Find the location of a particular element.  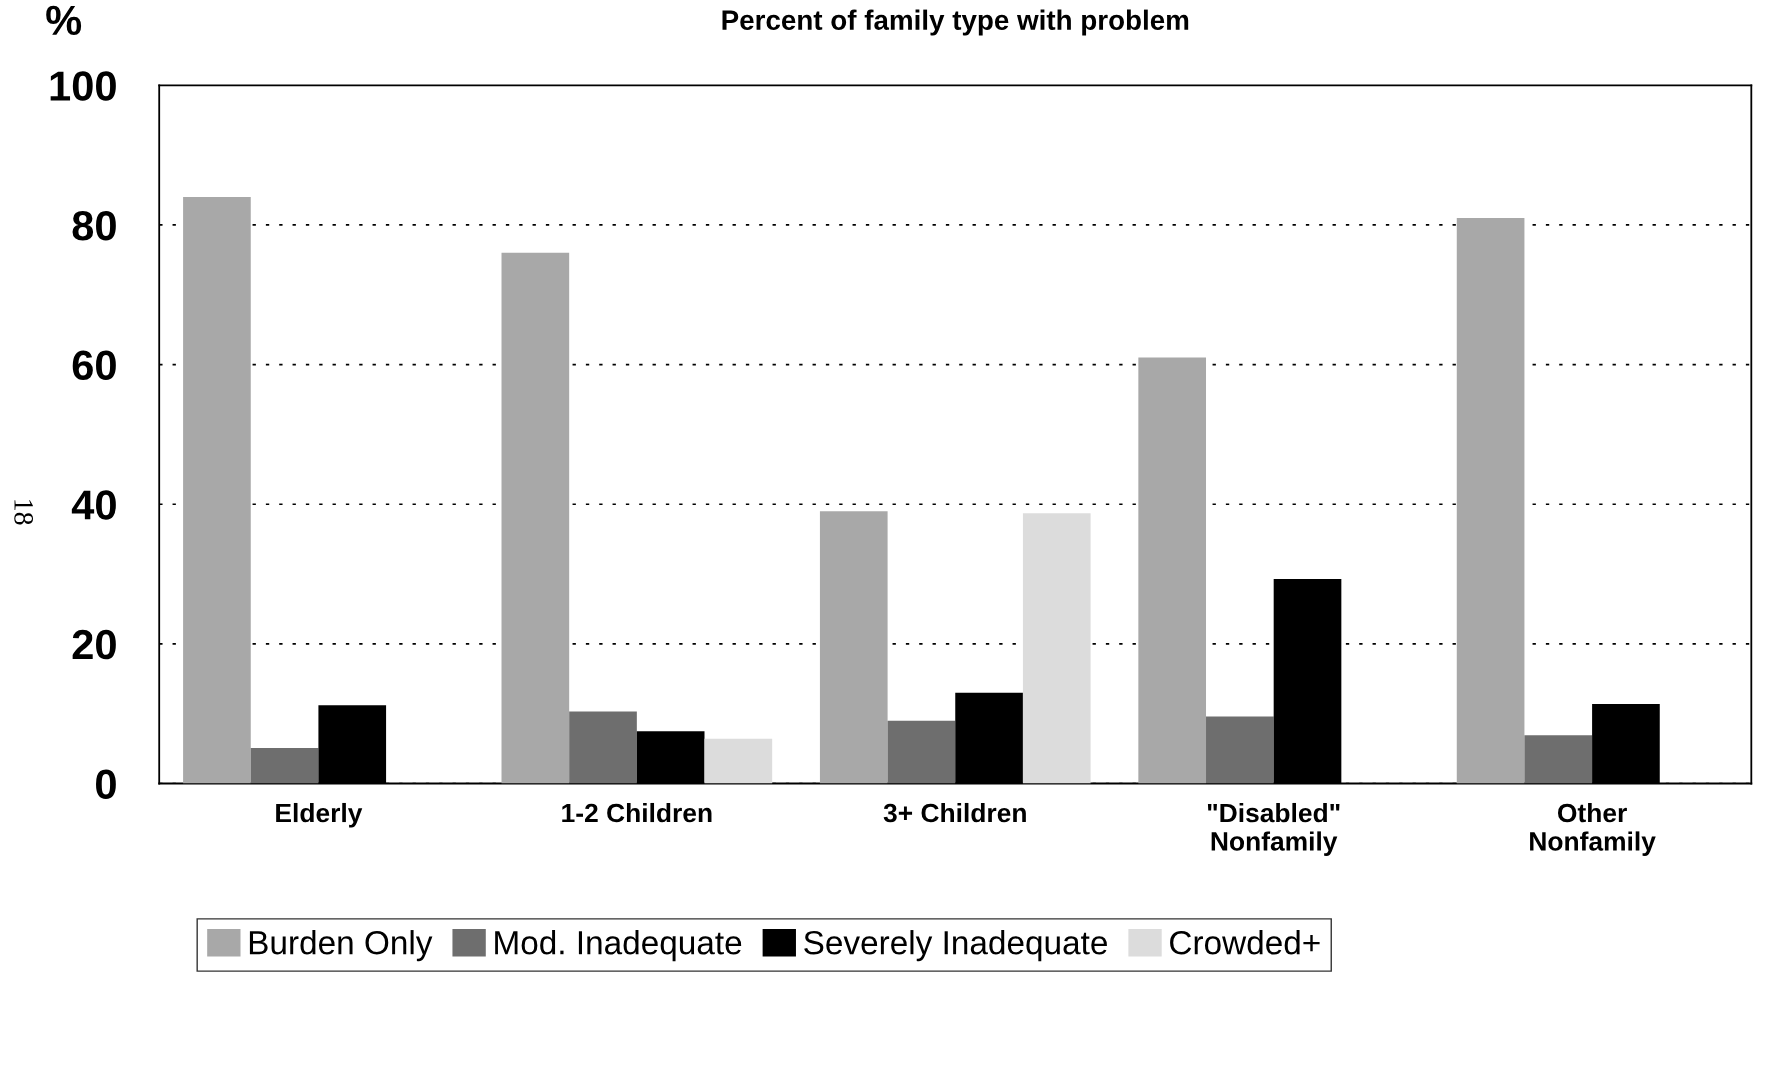

legend-label: Burden Only is located at coordinates (341, 946).